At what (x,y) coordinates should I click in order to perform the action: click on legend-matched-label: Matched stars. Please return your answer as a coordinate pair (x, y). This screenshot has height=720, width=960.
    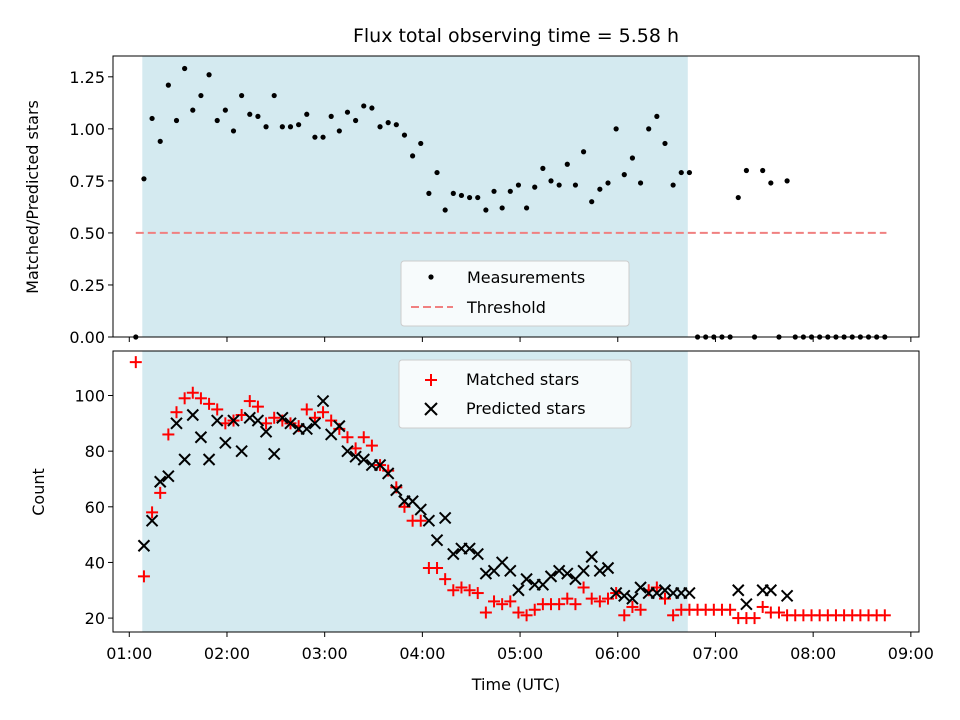
    Looking at the image, I should click on (522, 379).